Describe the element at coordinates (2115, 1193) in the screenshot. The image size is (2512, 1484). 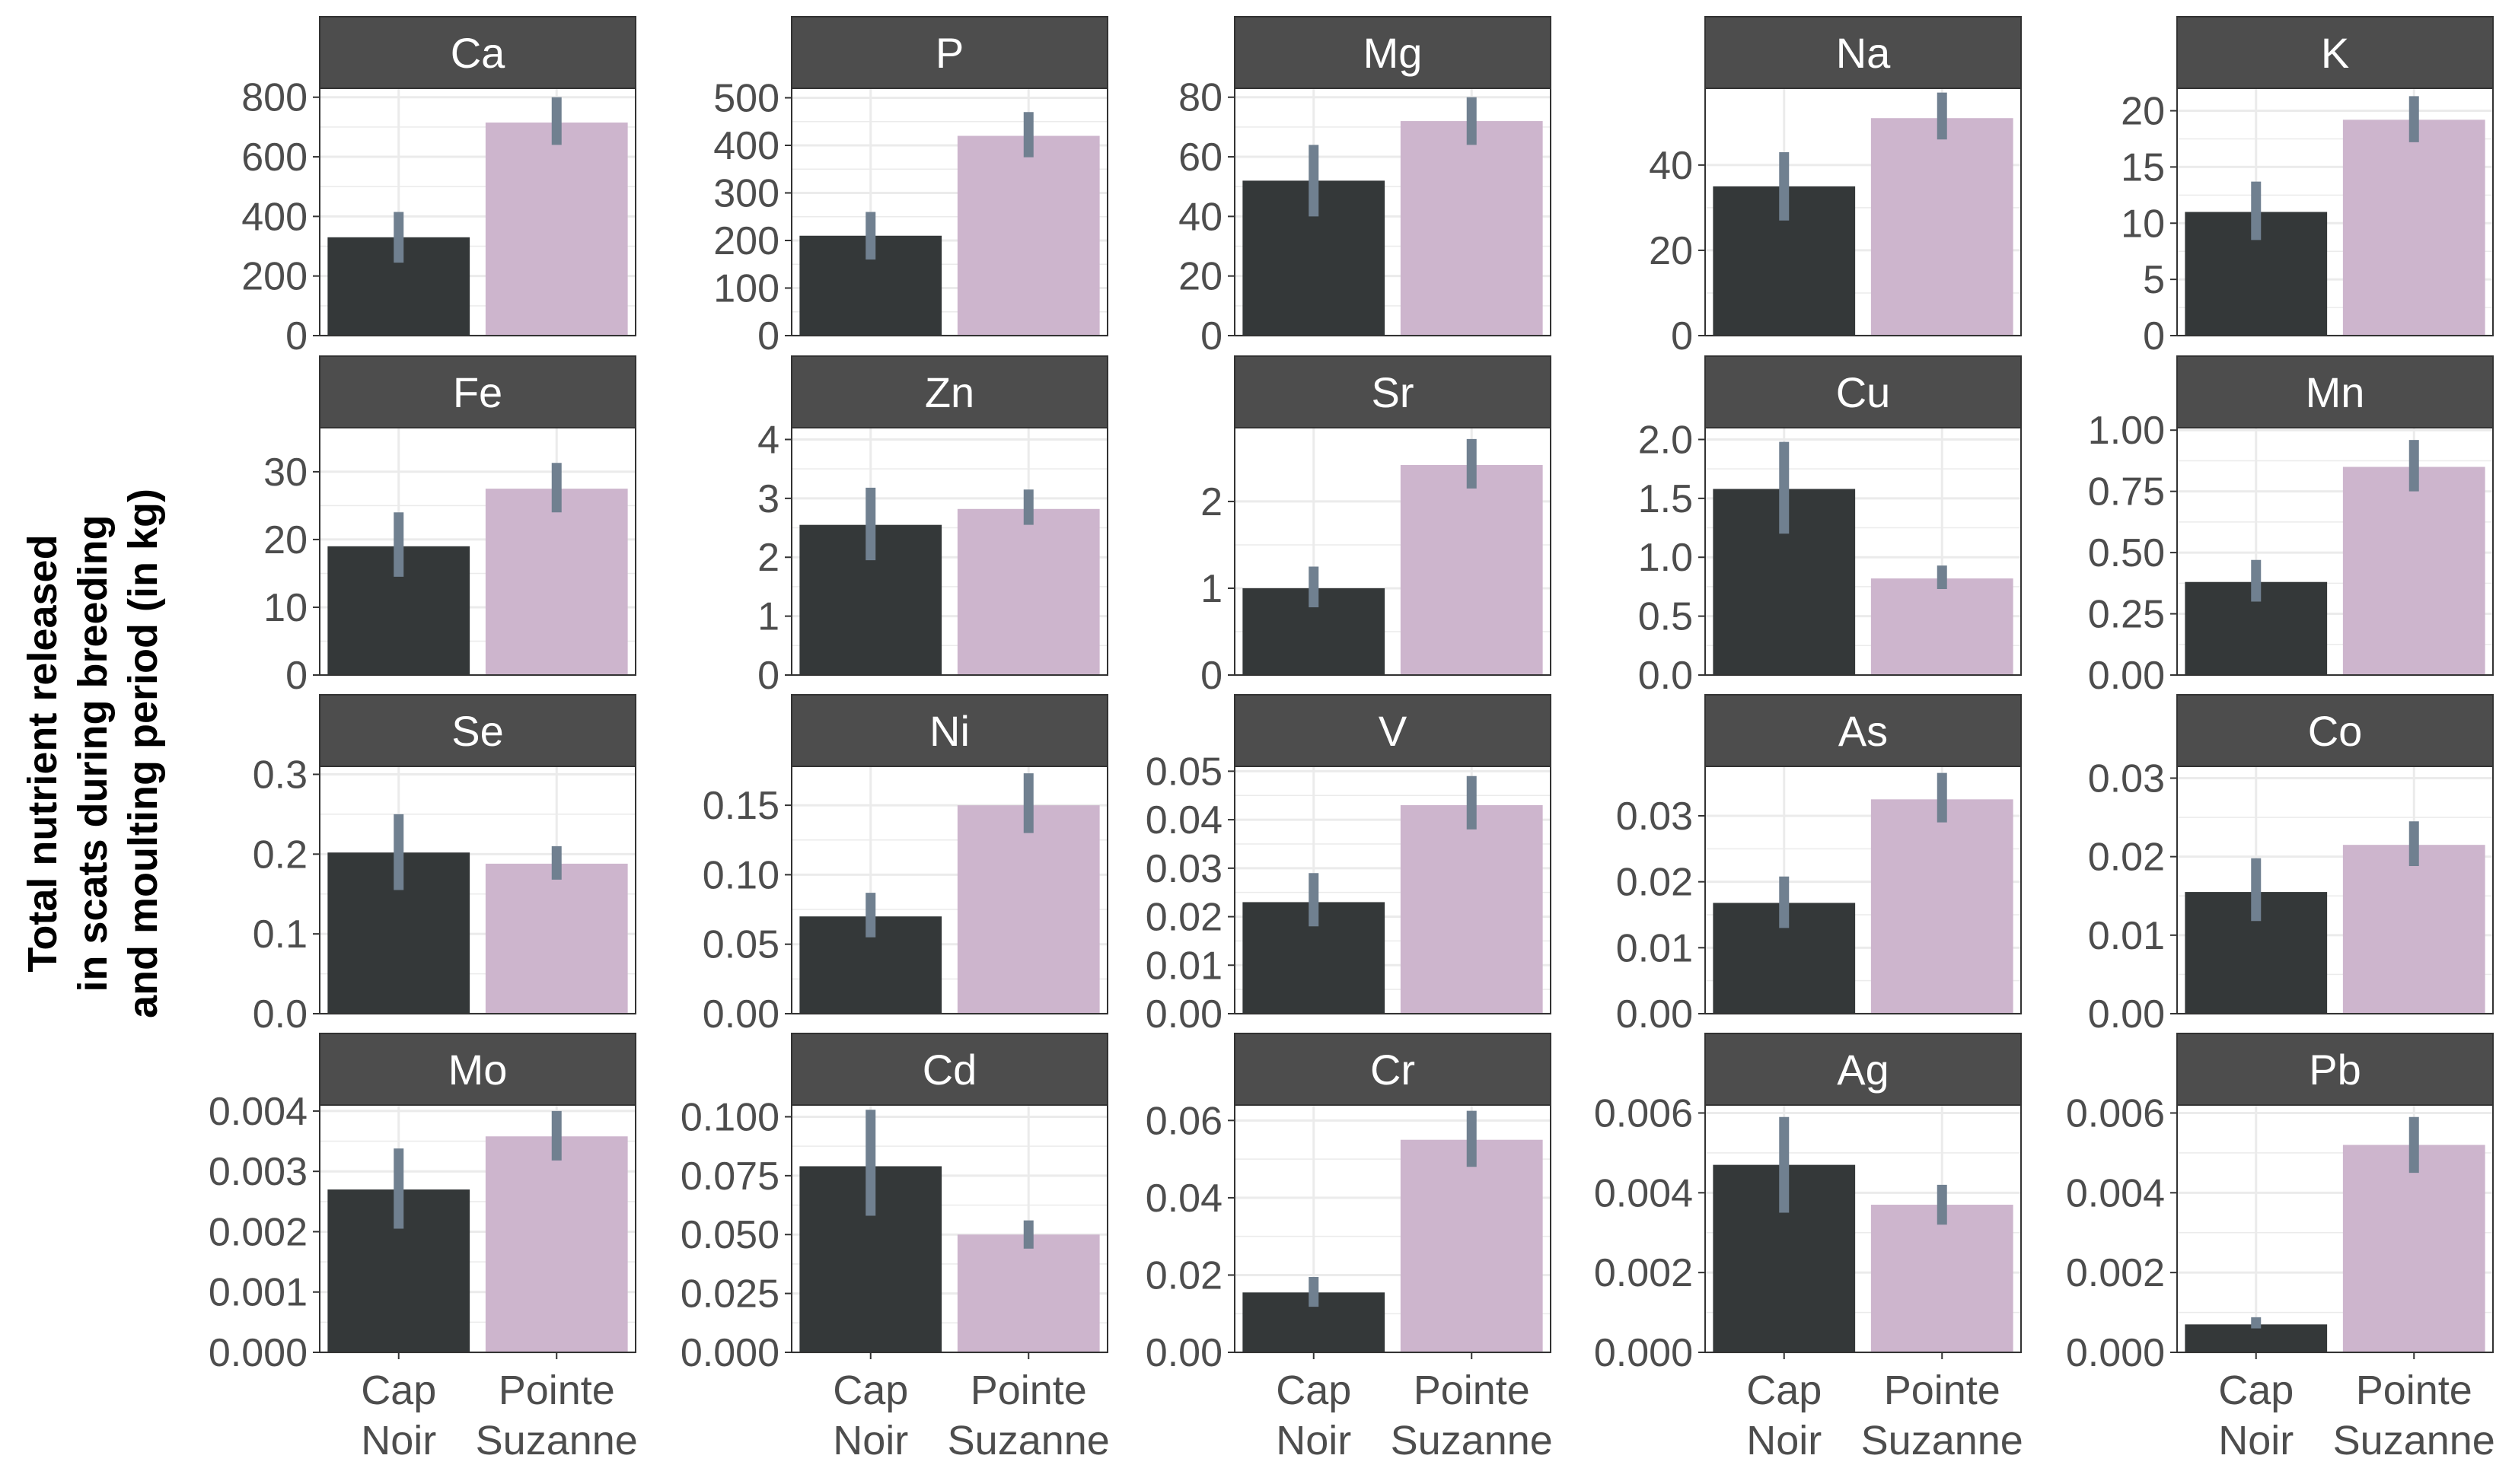
I see `y-tick-label: 0.004` at that location.